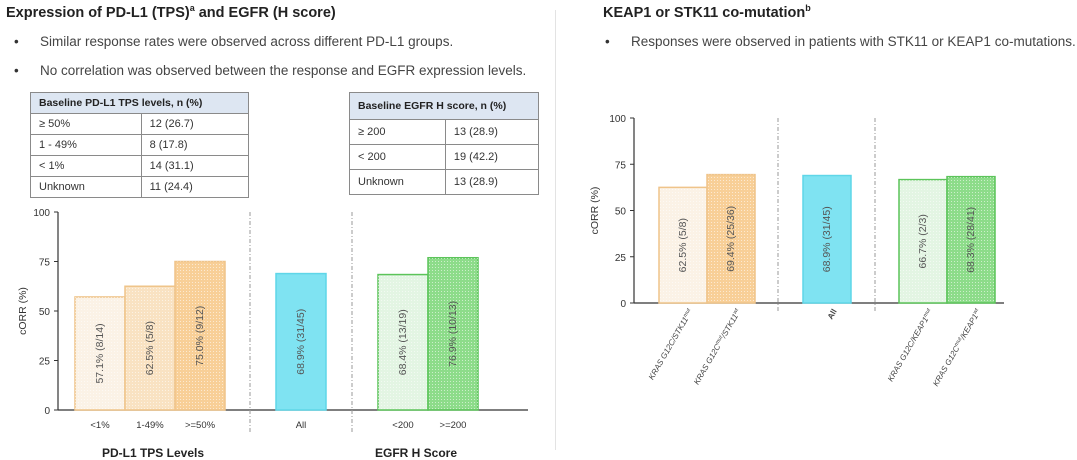 The height and width of the screenshot is (460, 1077). What do you see at coordinates (265, 12) in the screenshot?
I see `left-title-suffix: and EGFR (H score)` at bounding box center [265, 12].